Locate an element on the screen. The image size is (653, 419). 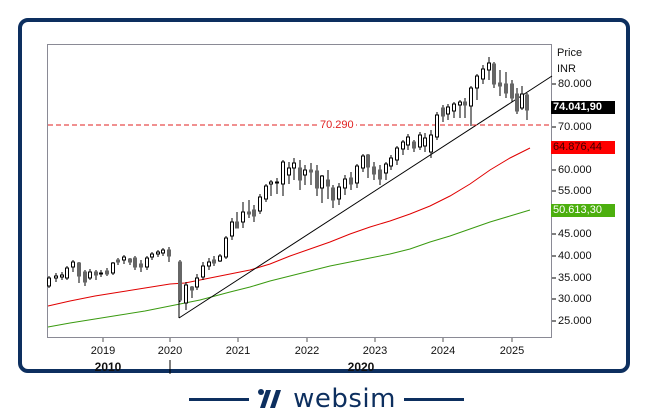
support-line-label: 70.290 is located at coordinates (337, 125).